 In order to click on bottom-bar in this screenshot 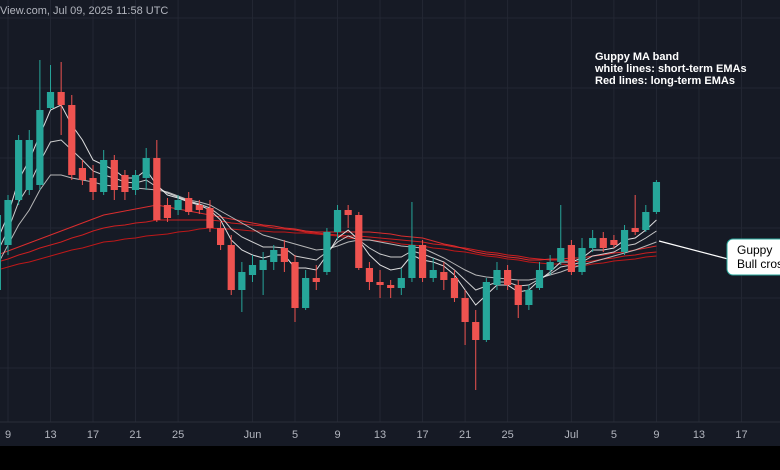, I will do `click(390, 458)`.